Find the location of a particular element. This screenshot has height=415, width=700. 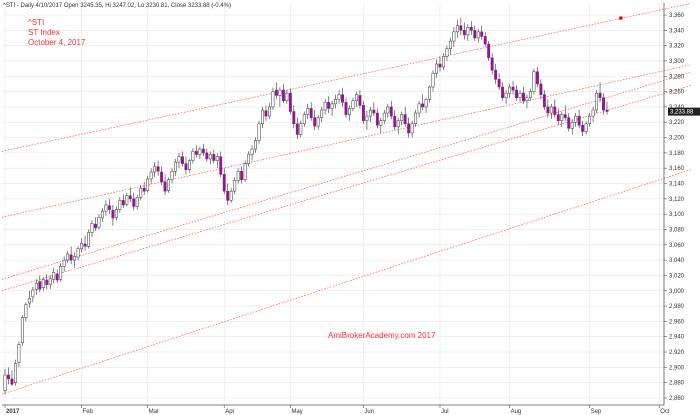

y-tick-label: 3,320 is located at coordinates (677, 47).